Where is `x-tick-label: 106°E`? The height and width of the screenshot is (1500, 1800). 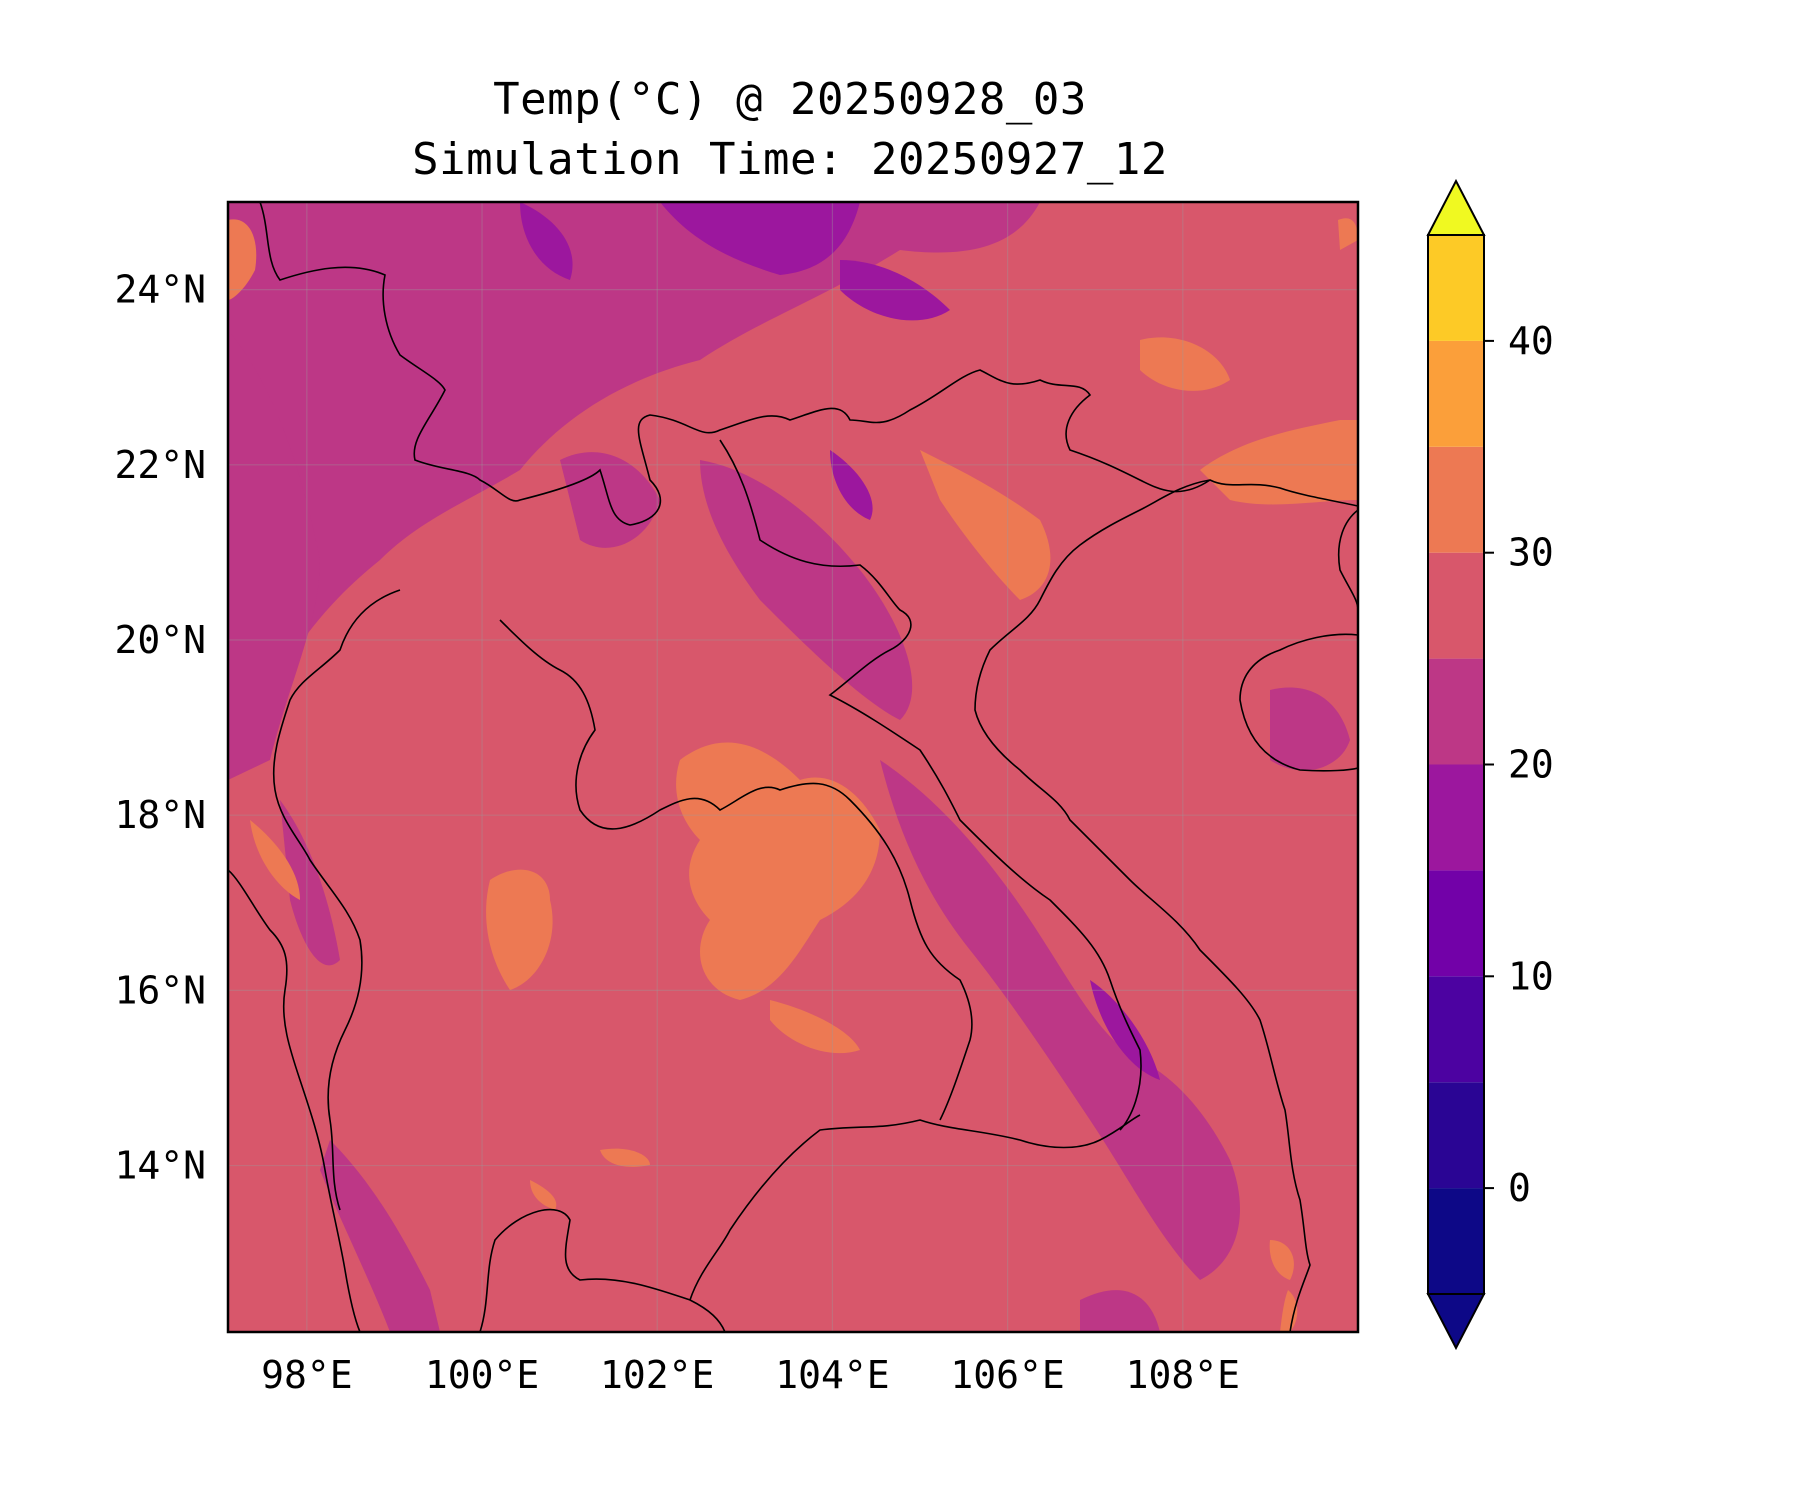
x-tick-label: 106°E is located at coordinates (1007, 1375).